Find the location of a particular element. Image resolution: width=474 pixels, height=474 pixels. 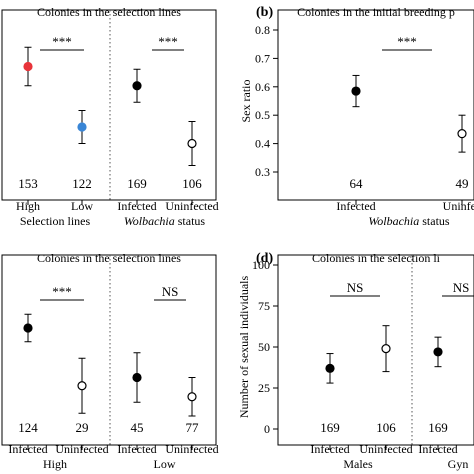

y-tick-label: 75 is located at coordinates (264, 306).